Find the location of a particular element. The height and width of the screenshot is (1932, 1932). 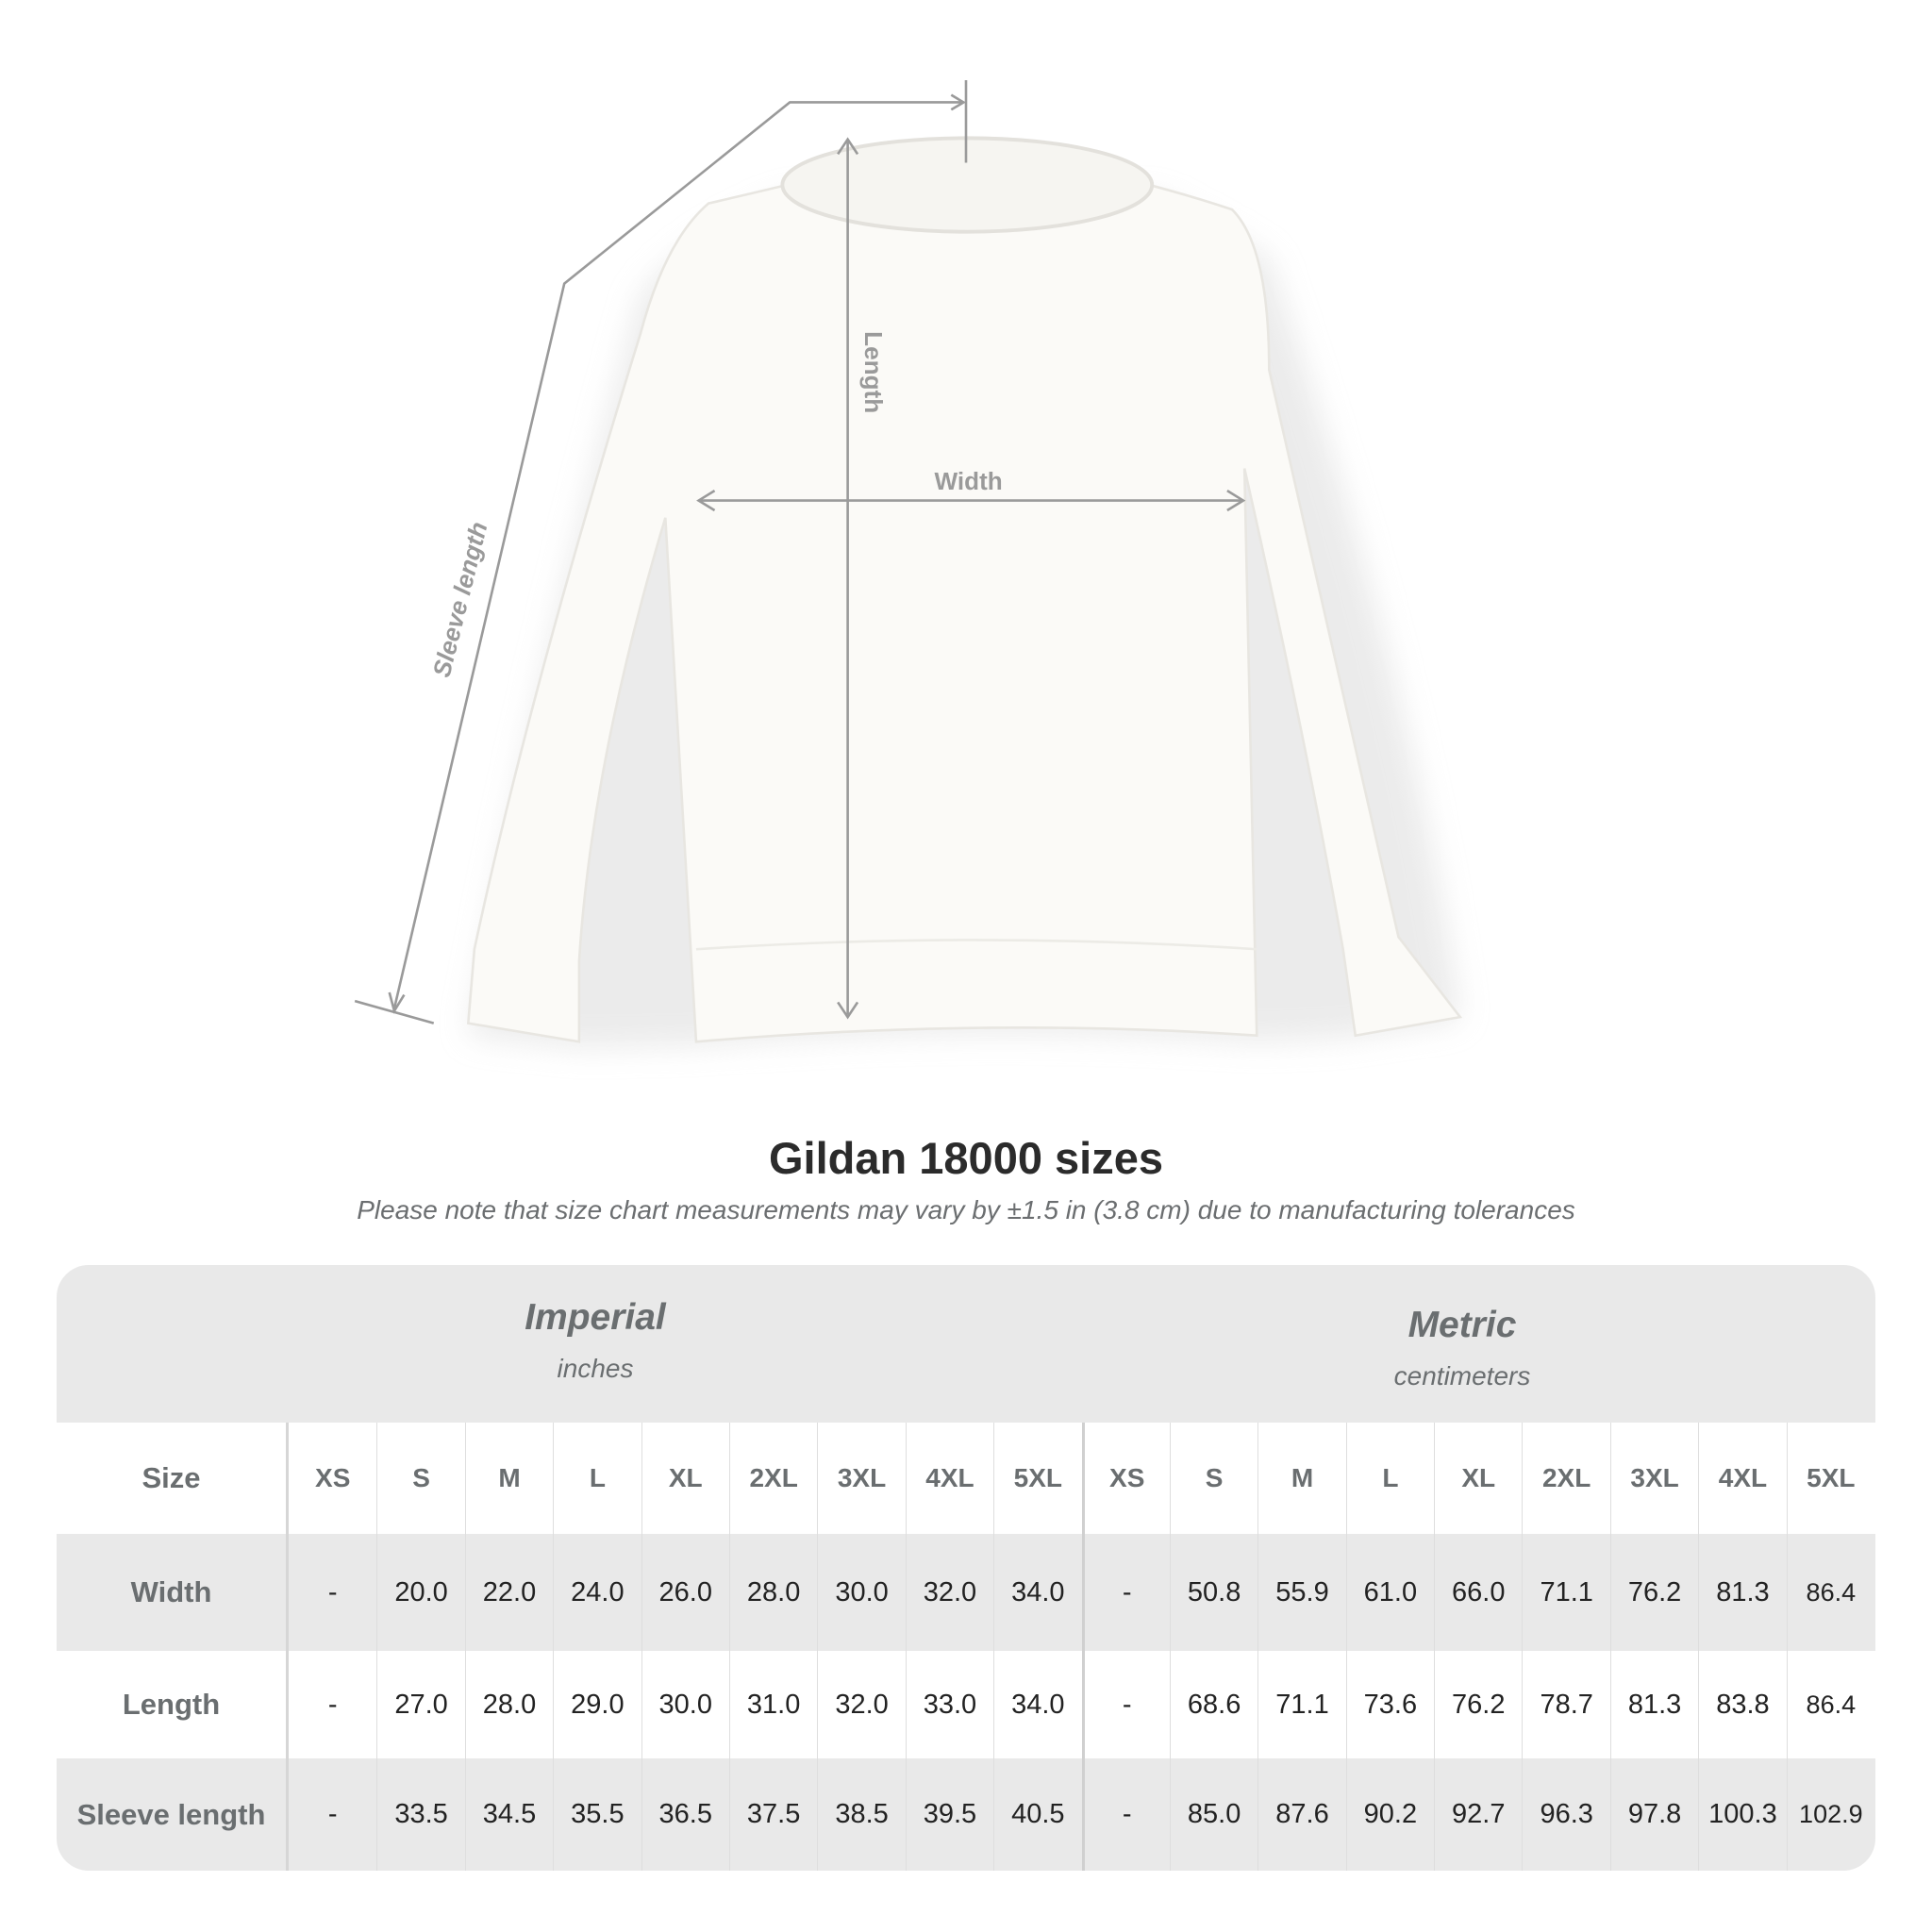

size-header-4xl-imperial: 4XL is located at coordinates (949, 1478).